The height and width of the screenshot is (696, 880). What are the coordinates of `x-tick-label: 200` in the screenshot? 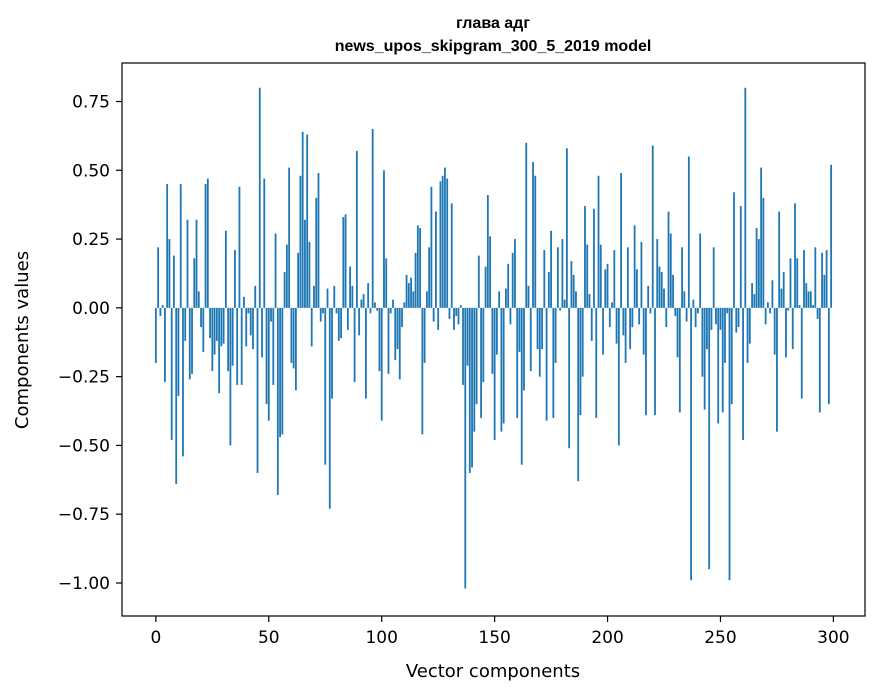 It's located at (607, 638).